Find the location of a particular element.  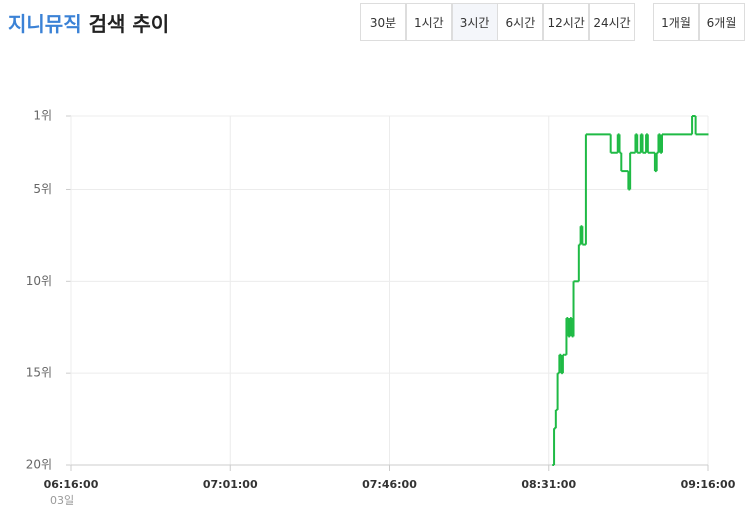

brand: 지니뮤직 is located at coordinates (45, 24).